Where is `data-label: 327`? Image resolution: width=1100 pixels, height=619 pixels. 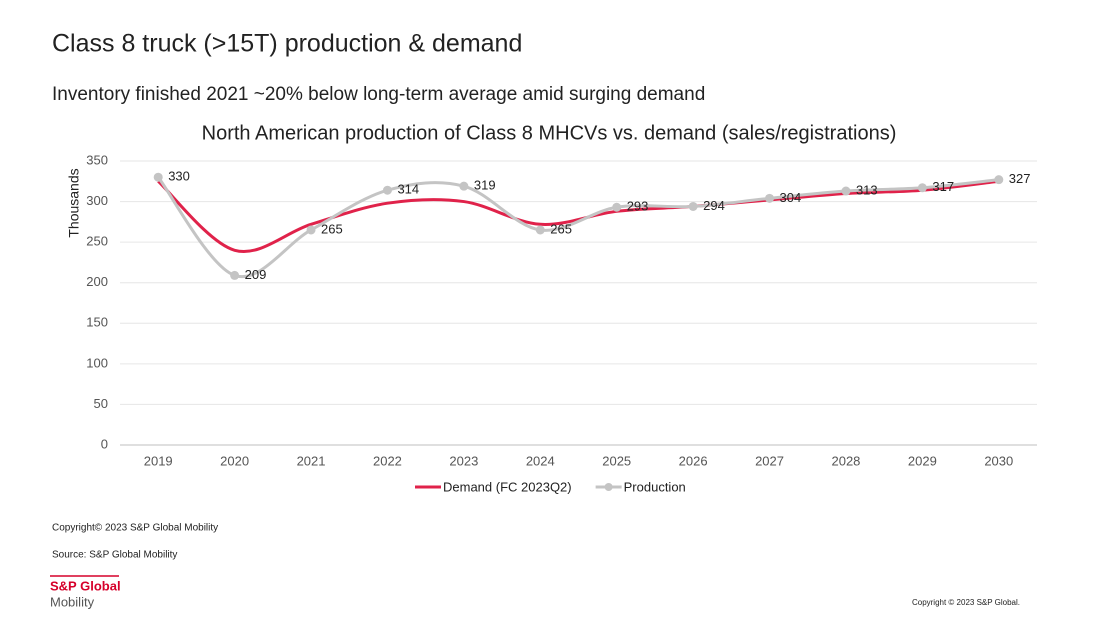
data-label: 327 is located at coordinates (1020, 178).